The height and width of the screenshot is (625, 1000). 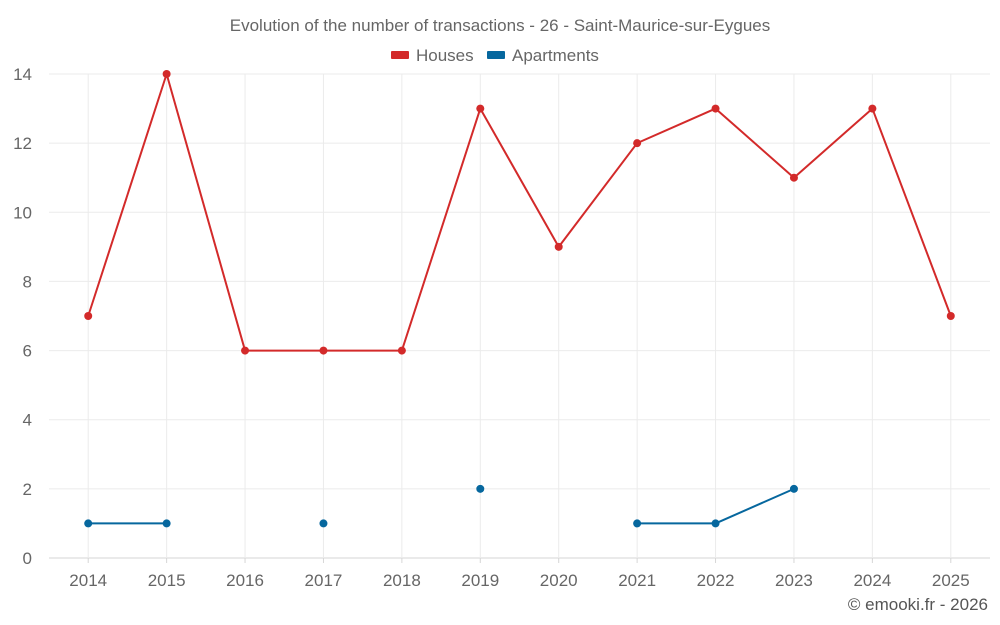 I want to click on legend-item-houses: Houses, so click(x=432, y=55).